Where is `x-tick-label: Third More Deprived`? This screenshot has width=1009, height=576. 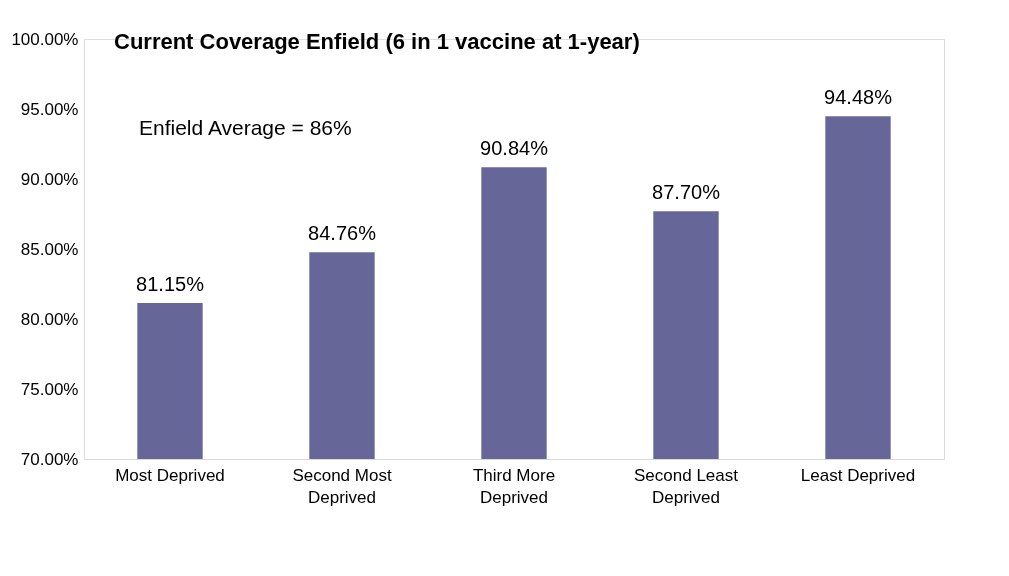 x-tick-label: Third More Deprived is located at coordinates (514, 486).